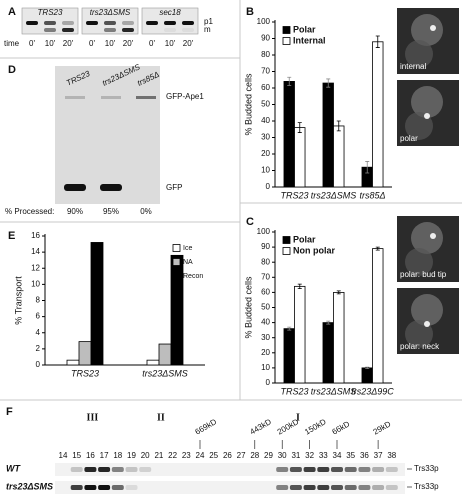  Describe the element at coordinates (265, 71) in the screenshot. I see `y-tick-label: 70` at that location.